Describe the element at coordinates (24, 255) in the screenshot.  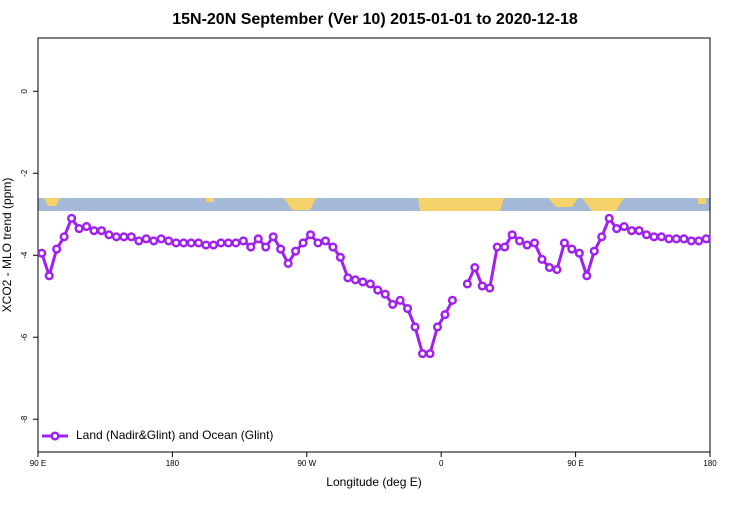
I see `y-tick-label: -4` at that location.